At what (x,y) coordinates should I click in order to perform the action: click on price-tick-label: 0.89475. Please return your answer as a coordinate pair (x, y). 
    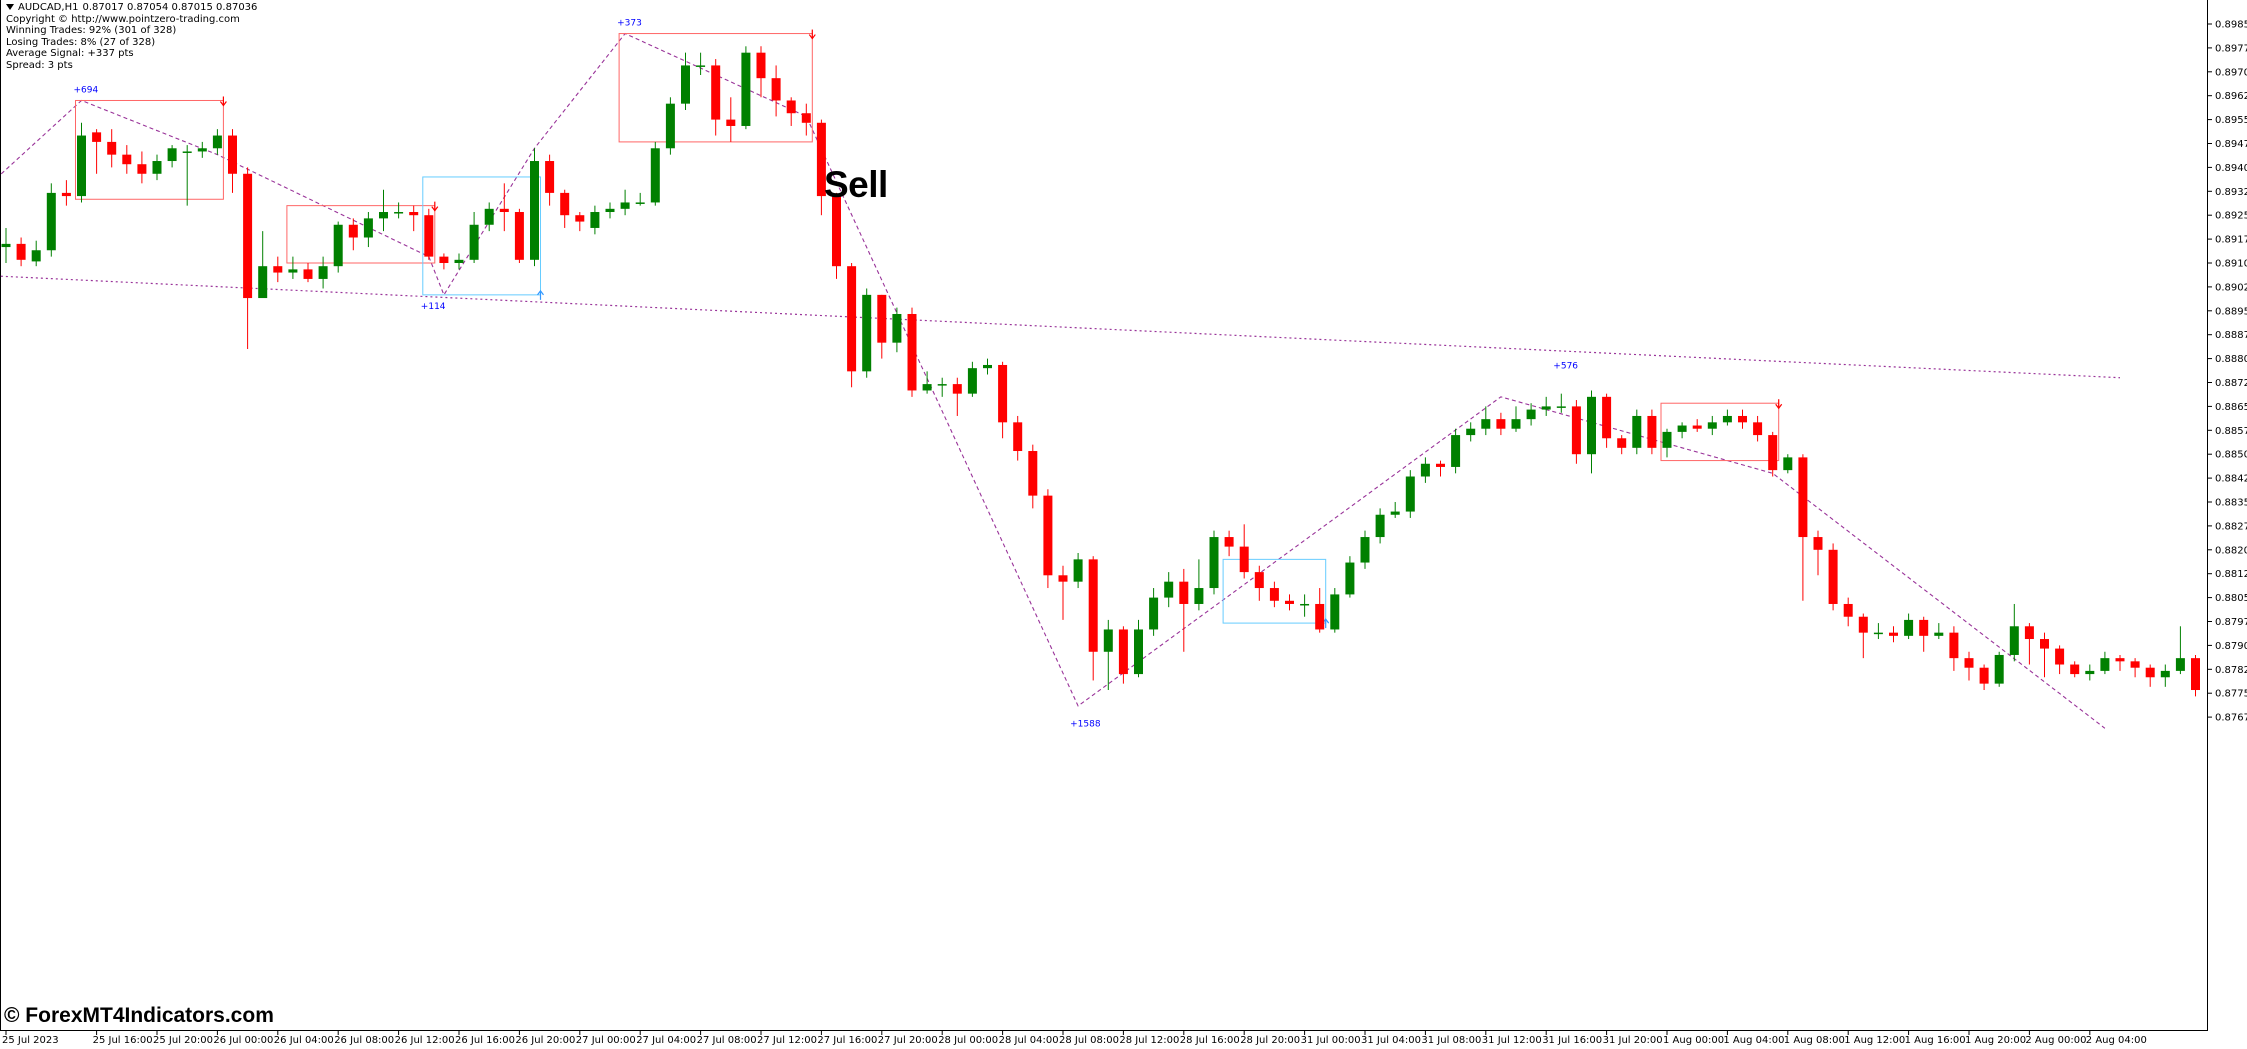
    Looking at the image, I should click on (2231, 144).